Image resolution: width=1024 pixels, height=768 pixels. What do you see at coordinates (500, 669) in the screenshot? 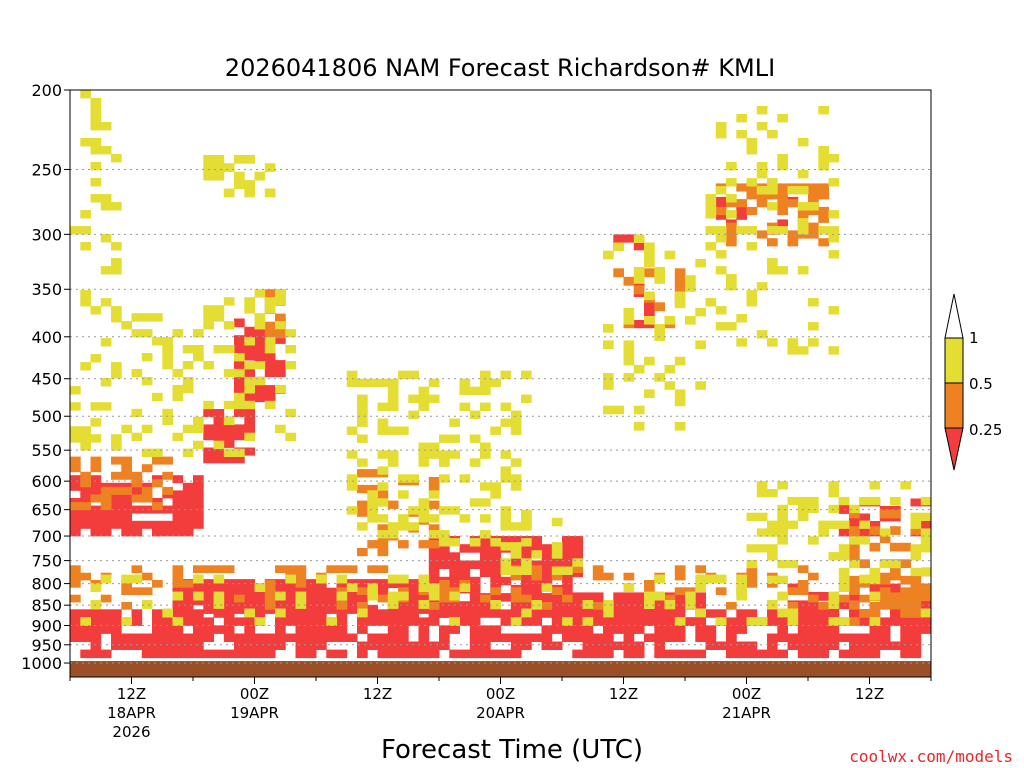
I see `ground-fill` at bounding box center [500, 669].